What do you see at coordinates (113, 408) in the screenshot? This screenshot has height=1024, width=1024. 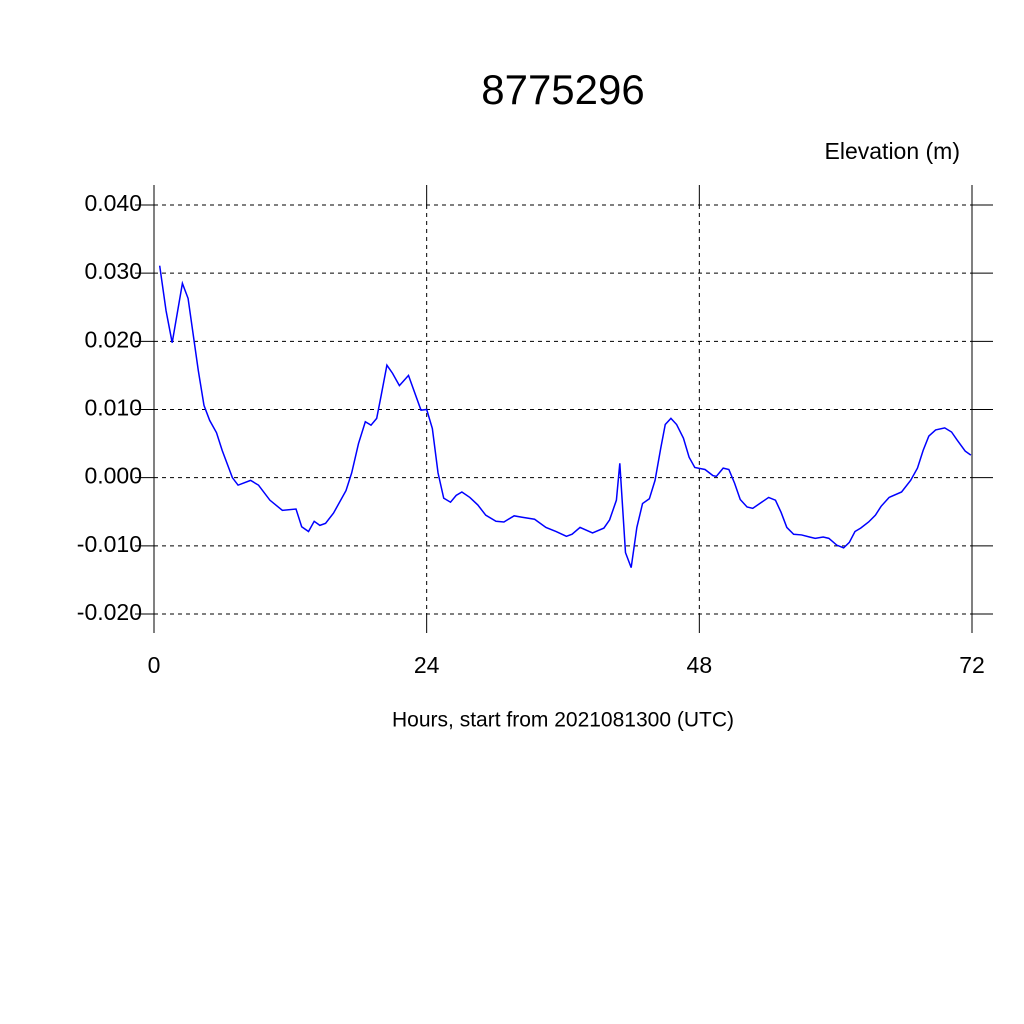 I see `y-tick-label: 0.010` at bounding box center [113, 408].